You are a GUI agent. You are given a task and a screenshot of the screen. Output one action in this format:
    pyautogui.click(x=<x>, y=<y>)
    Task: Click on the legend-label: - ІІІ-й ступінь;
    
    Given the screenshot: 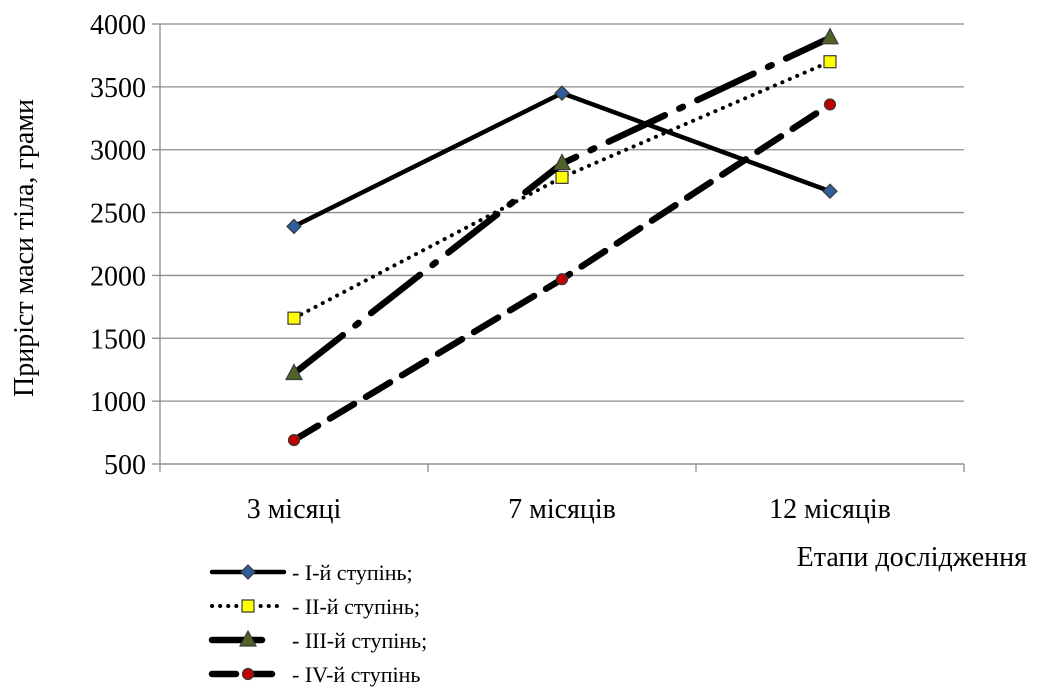 What is the action you would take?
    pyautogui.click(x=359, y=640)
    